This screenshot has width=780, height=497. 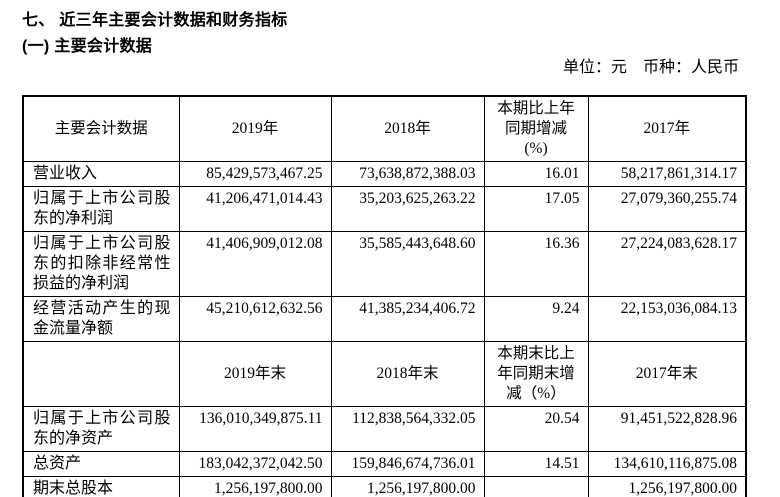 What do you see at coordinates (667, 174) in the screenshot?
I see `value-cell: 58,217,861,314.17` at bounding box center [667, 174].